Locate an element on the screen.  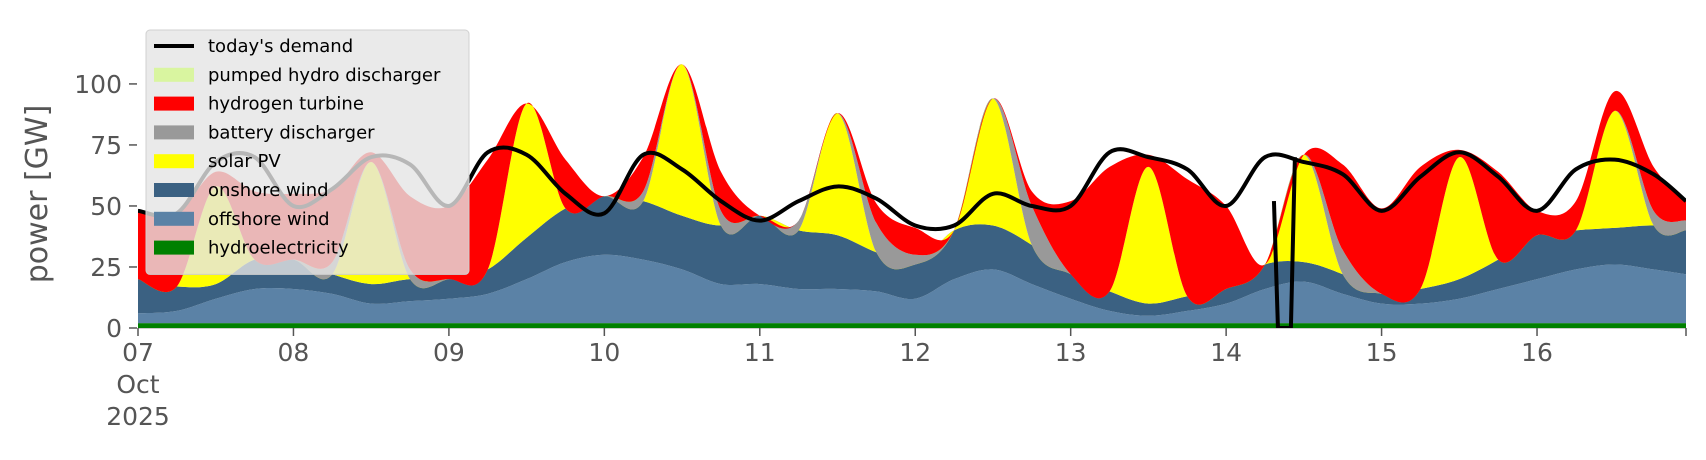
legend-label: solar PV is located at coordinates (244, 161).